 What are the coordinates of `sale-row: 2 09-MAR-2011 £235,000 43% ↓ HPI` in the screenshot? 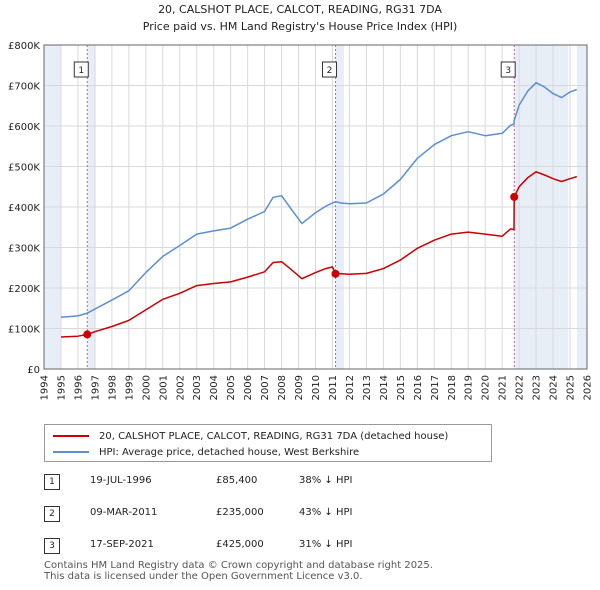 It's located at (254, 514).